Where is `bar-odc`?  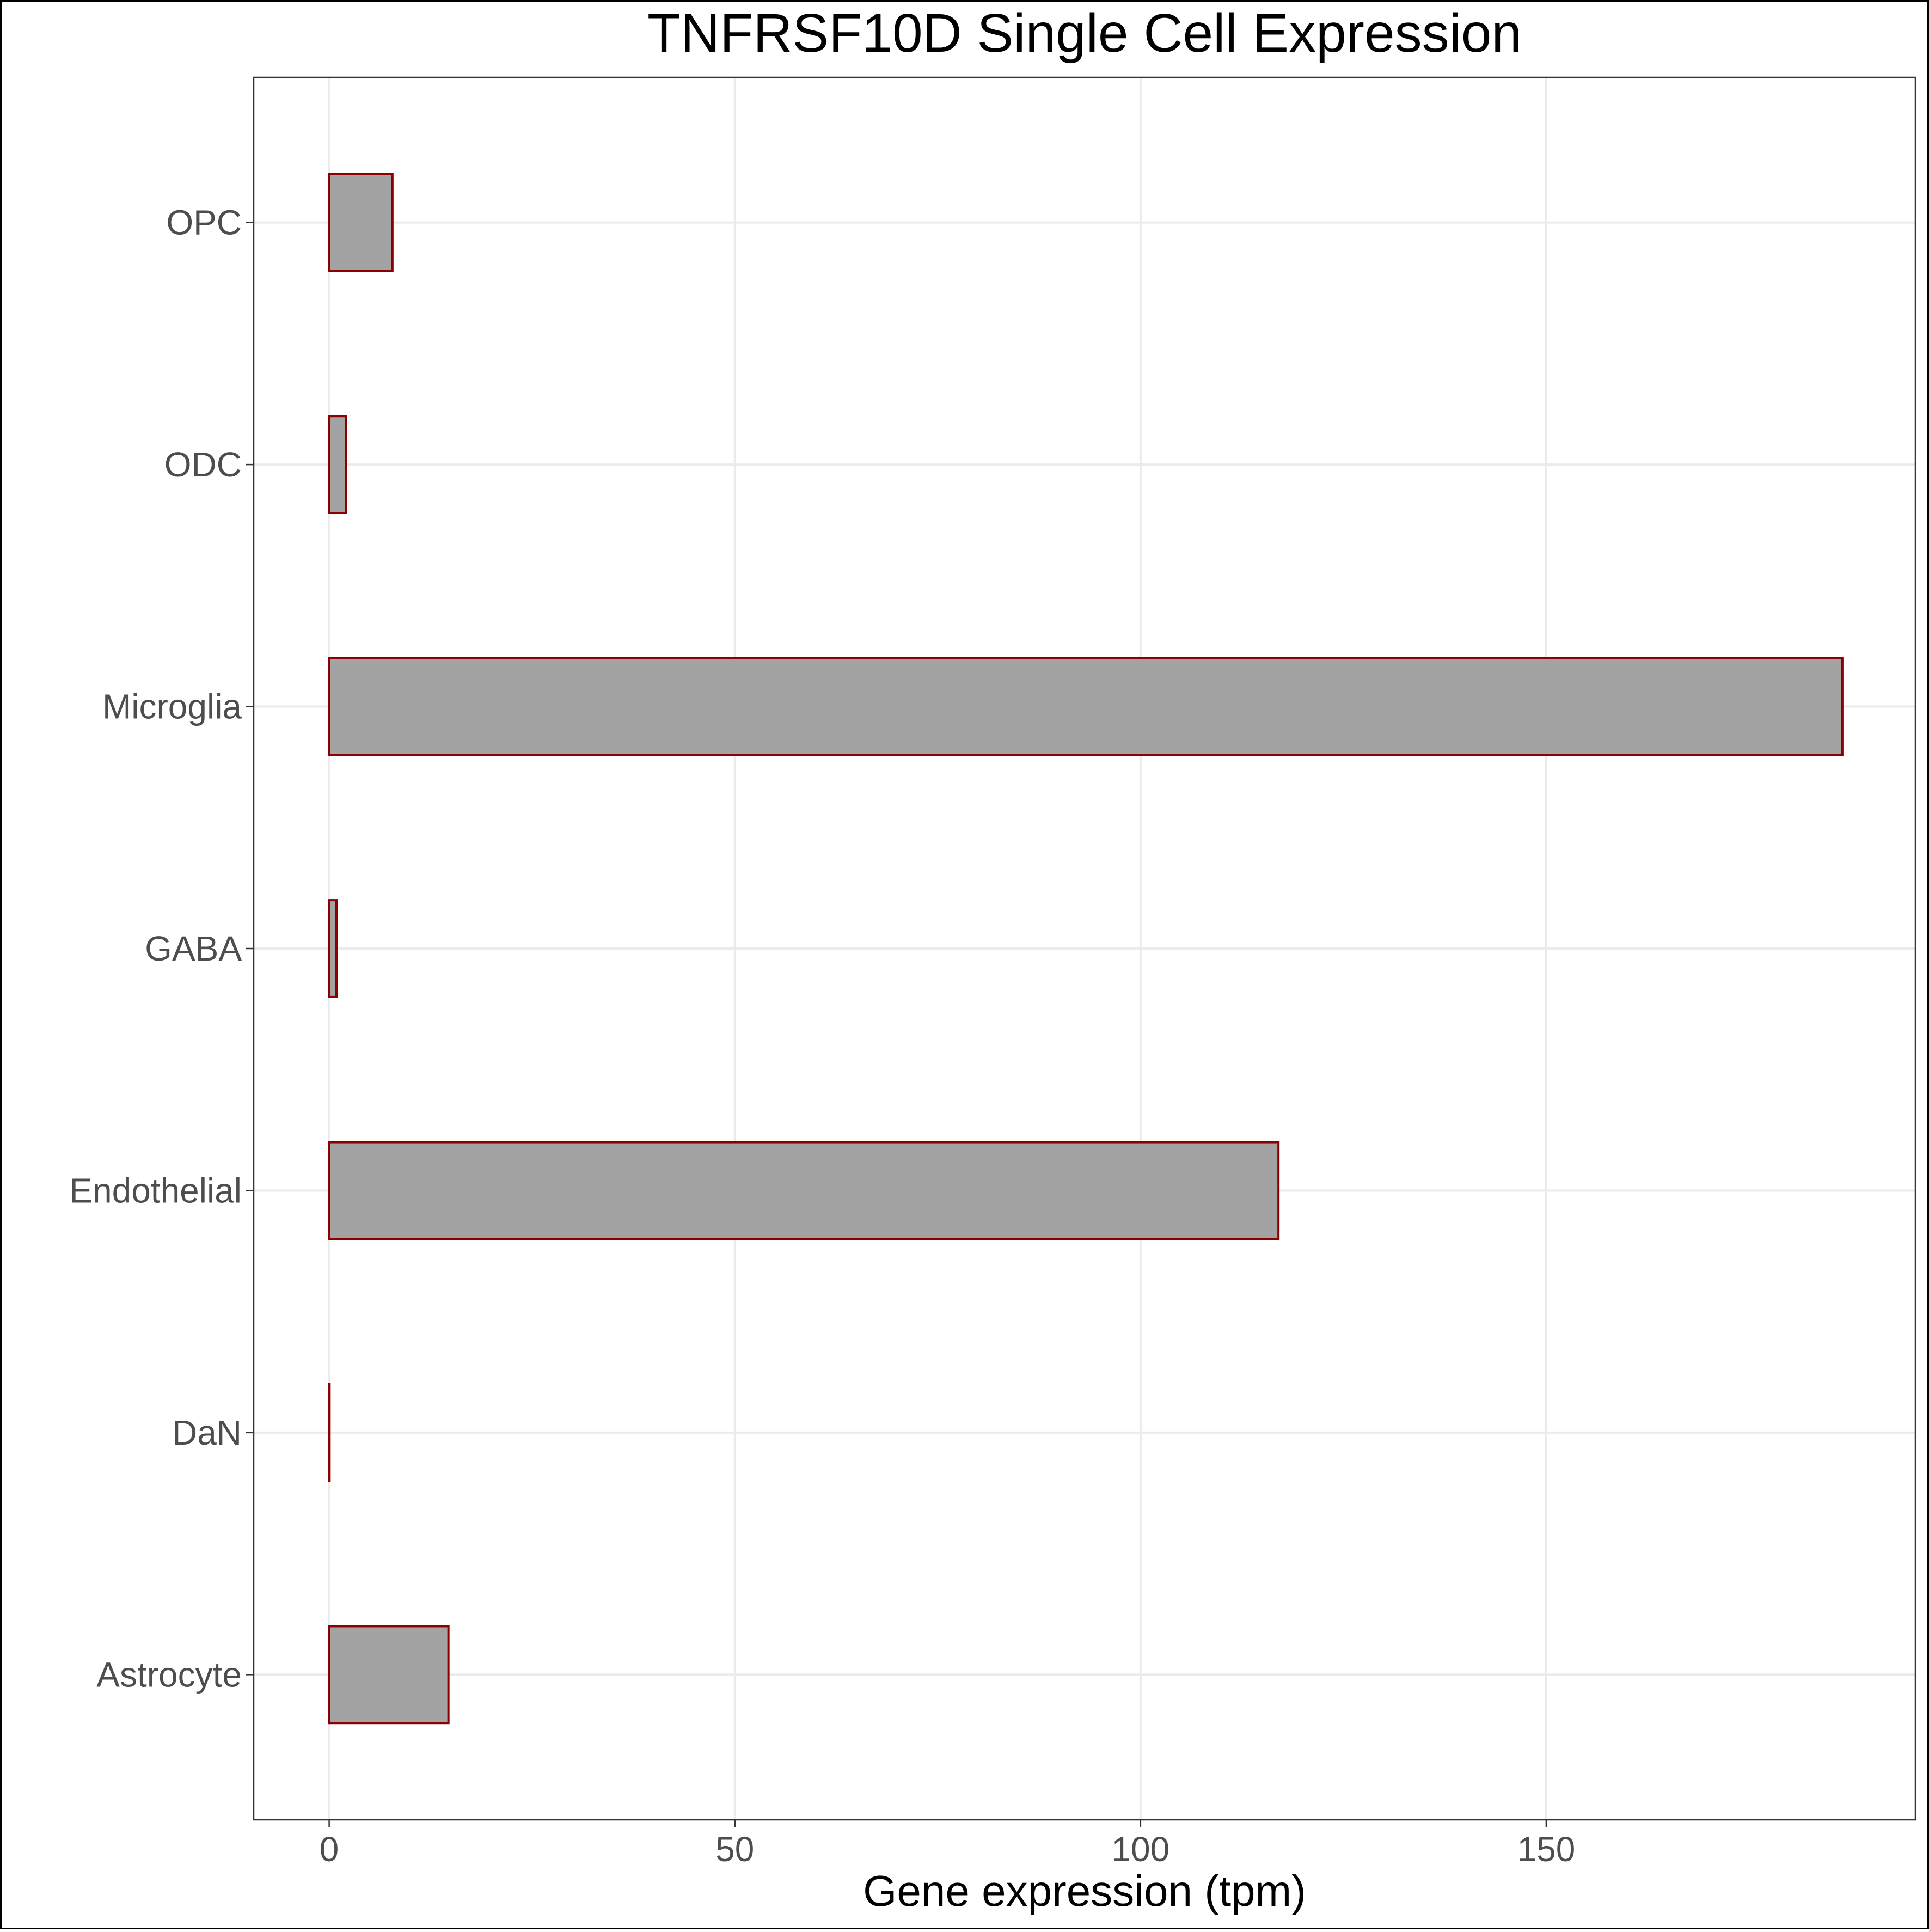 bar-odc is located at coordinates (337, 465).